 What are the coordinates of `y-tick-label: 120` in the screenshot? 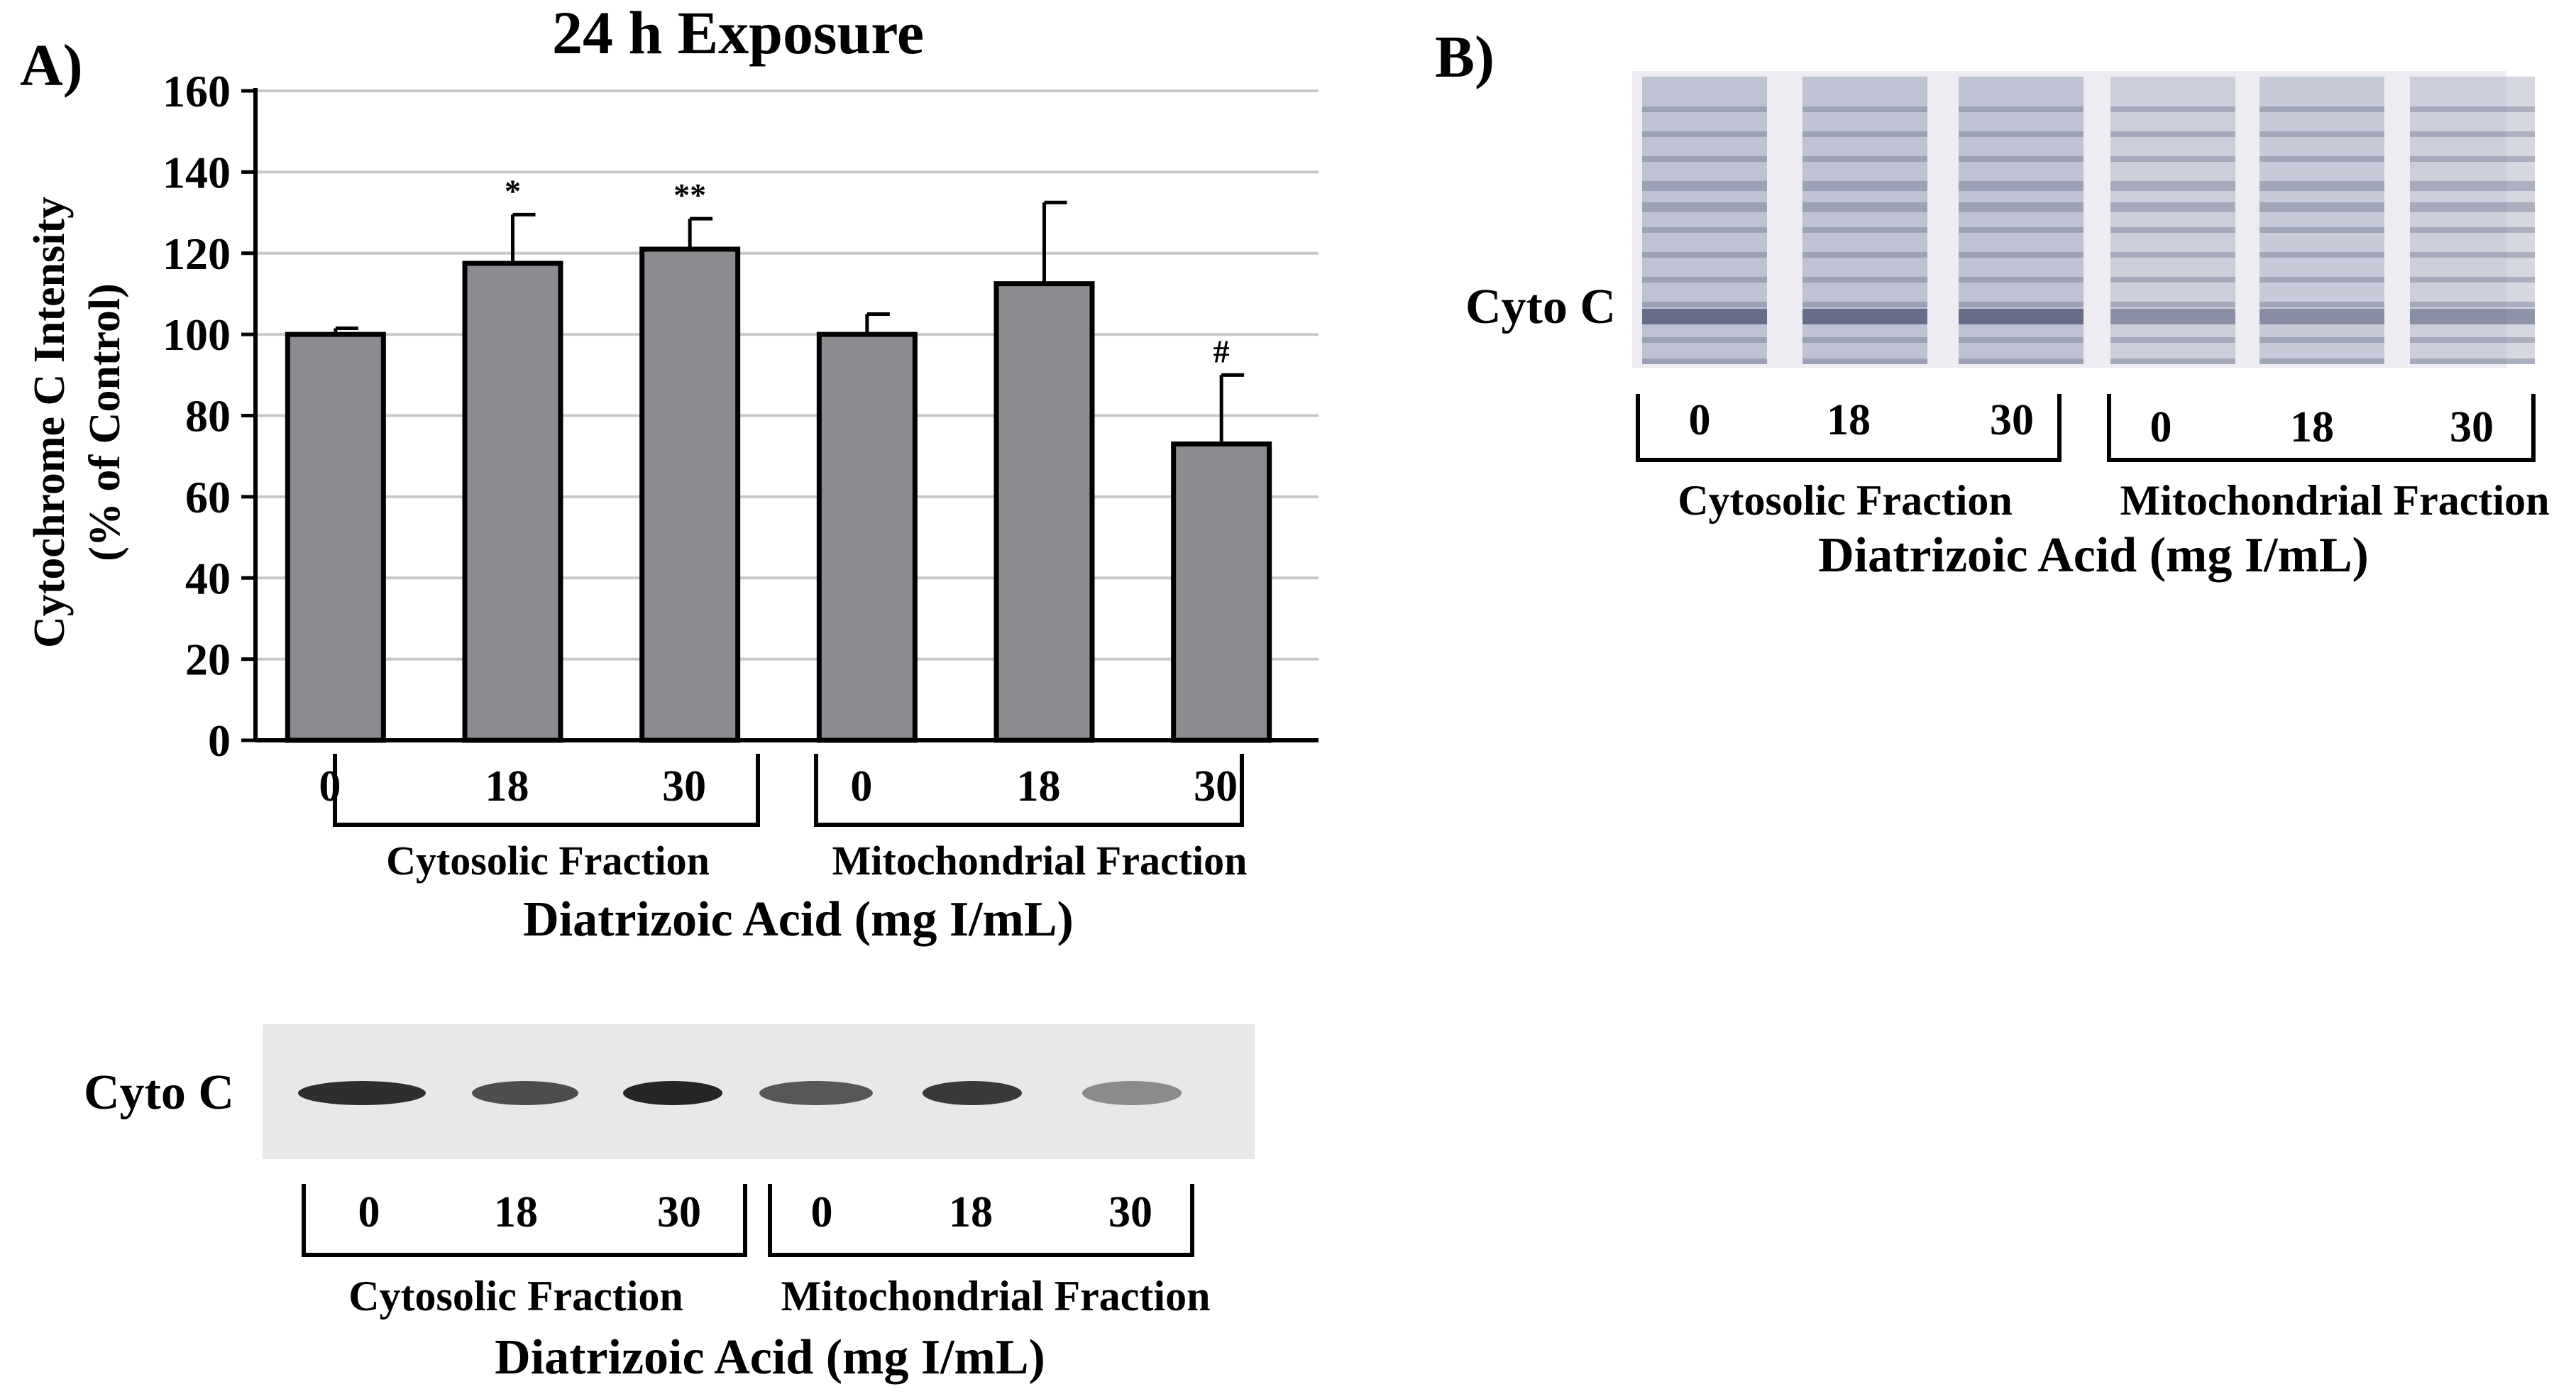 It's located at (197, 254).